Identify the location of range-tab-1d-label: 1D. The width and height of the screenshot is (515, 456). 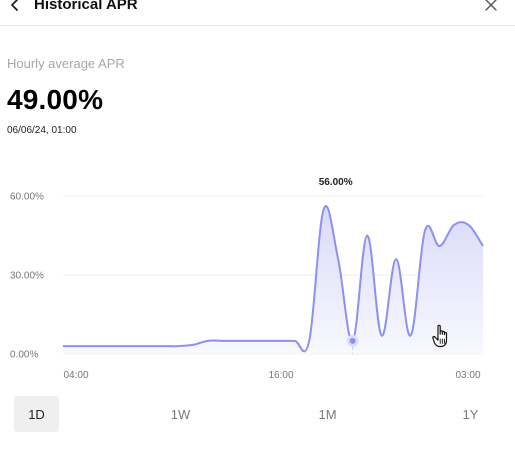
(36, 414).